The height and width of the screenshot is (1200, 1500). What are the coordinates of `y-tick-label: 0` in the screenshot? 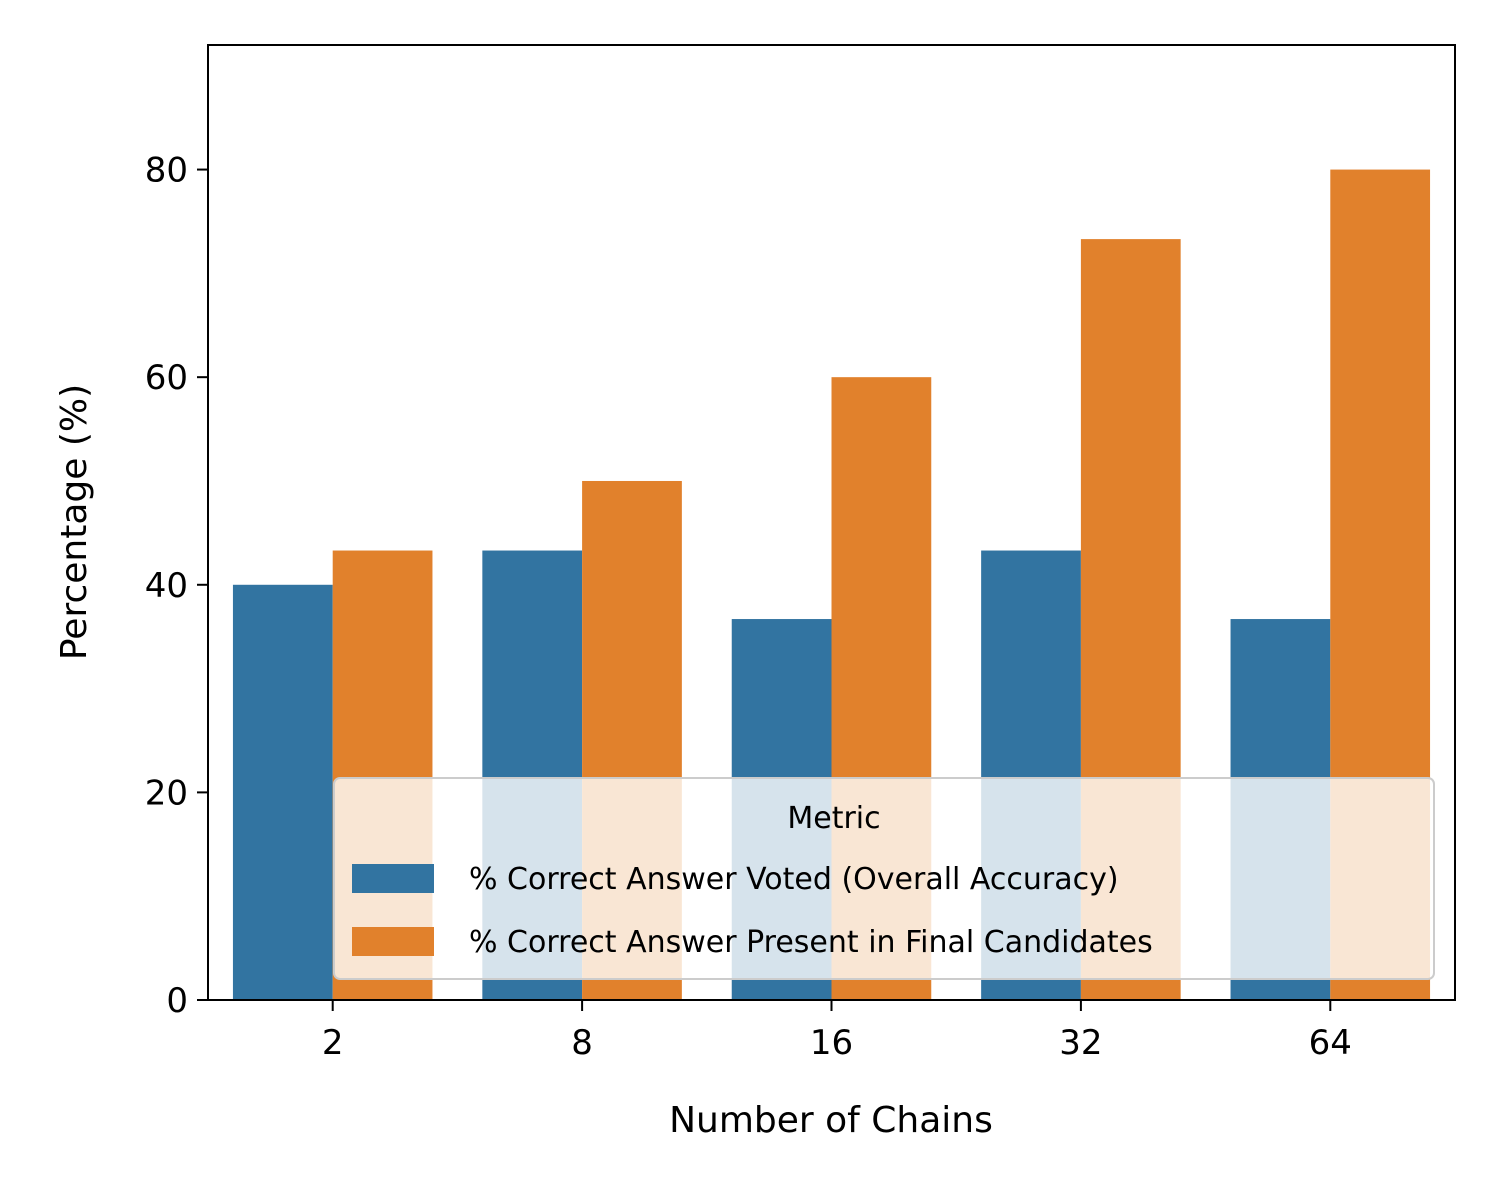 It's located at (177, 1001).